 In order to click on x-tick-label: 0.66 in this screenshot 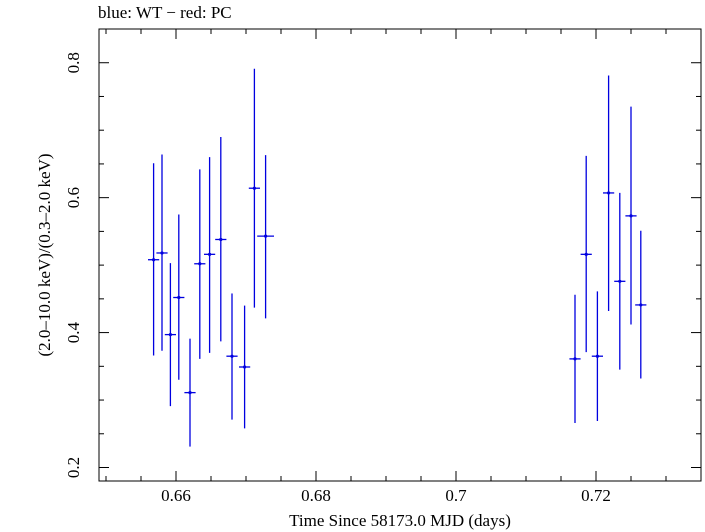, I will do `click(176, 495)`.